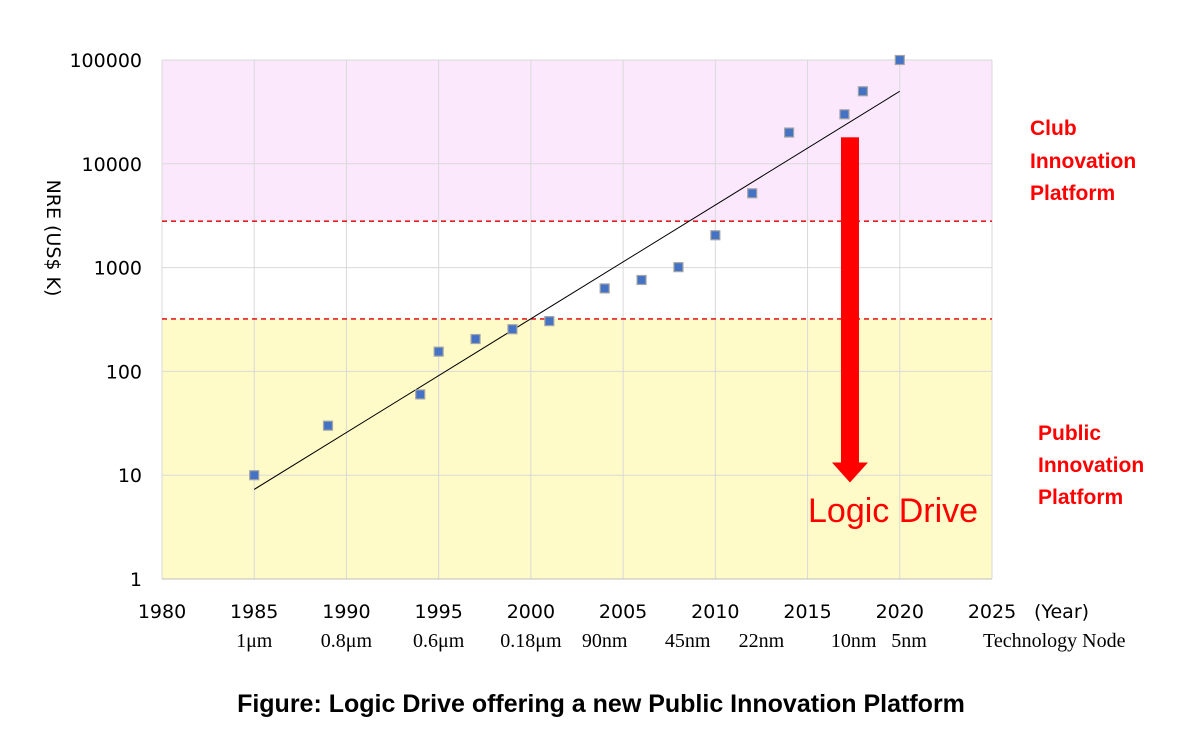 The image size is (1202, 754). Describe the element at coordinates (254, 641) in the screenshot. I see `node-label-0: 1μm` at that location.